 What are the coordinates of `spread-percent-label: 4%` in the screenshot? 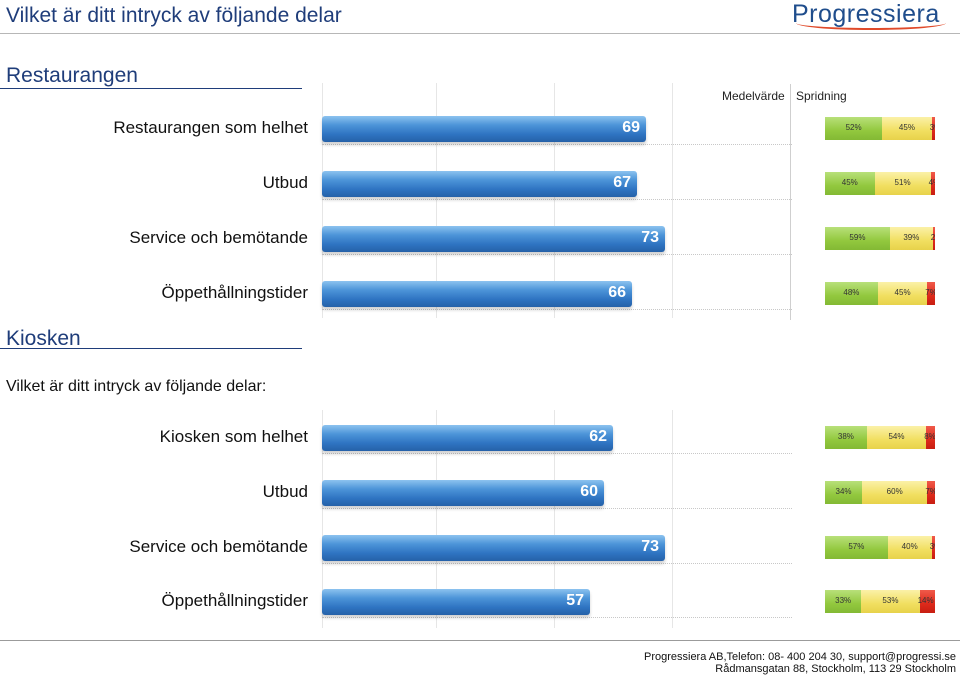 It's located at (931, 182).